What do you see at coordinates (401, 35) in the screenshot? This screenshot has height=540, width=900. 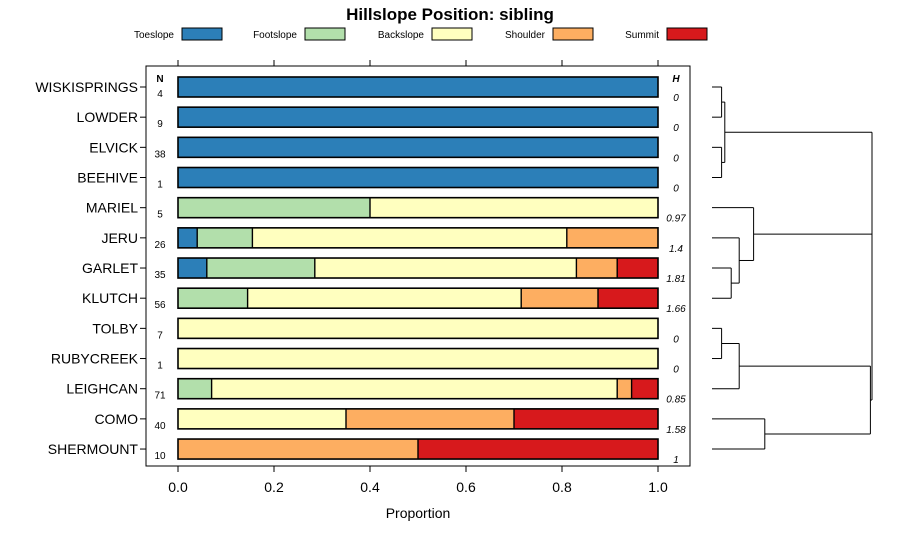 I see `legend-label-backslope: Backslope` at bounding box center [401, 35].